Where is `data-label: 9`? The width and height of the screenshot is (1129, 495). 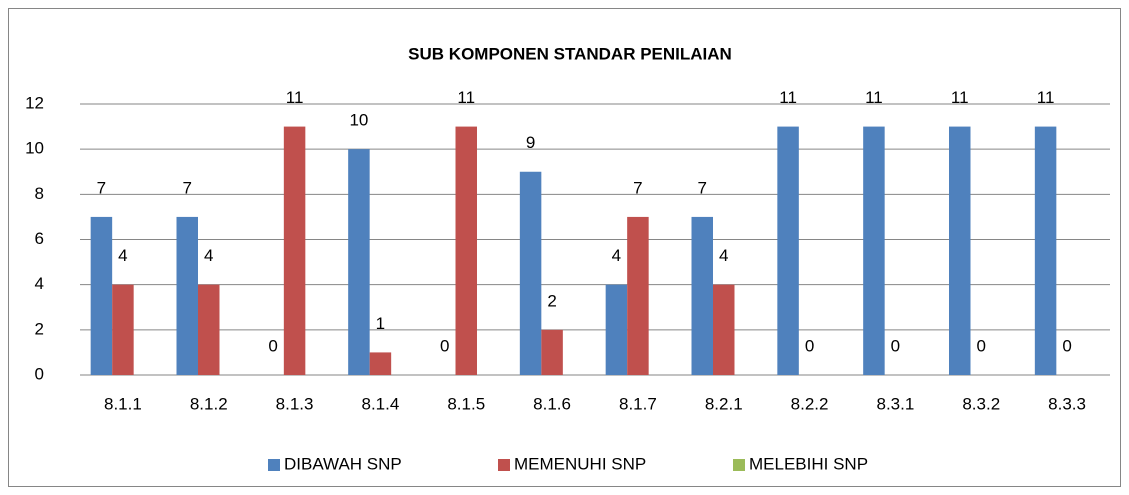 data-label: 9 is located at coordinates (530, 142).